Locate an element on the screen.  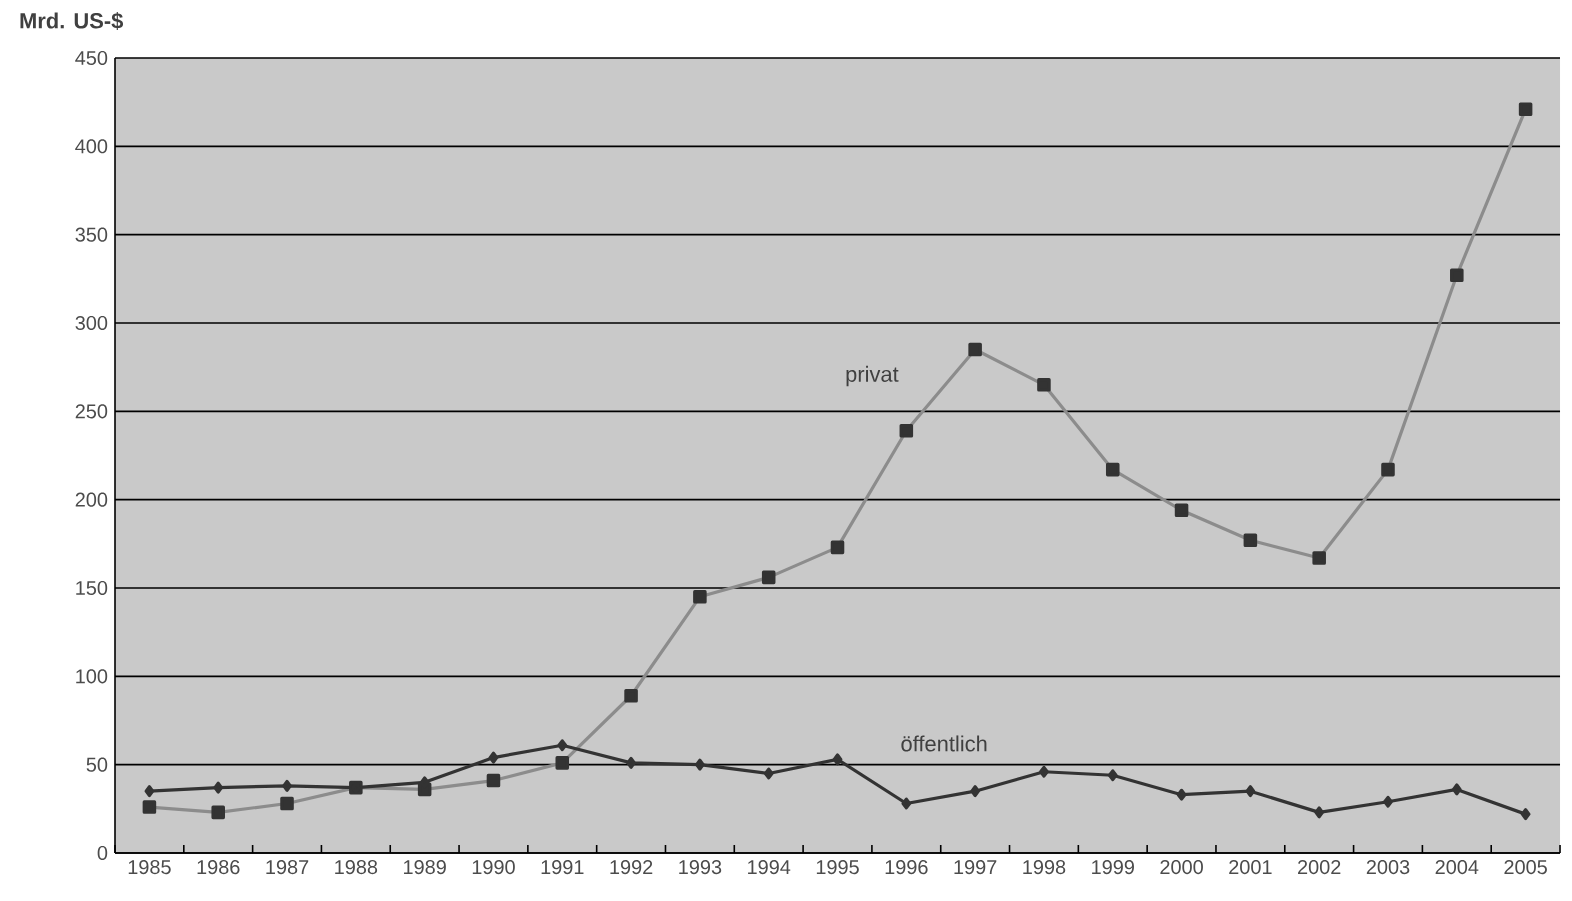
x-tick-label: 1988 is located at coordinates (356, 867).